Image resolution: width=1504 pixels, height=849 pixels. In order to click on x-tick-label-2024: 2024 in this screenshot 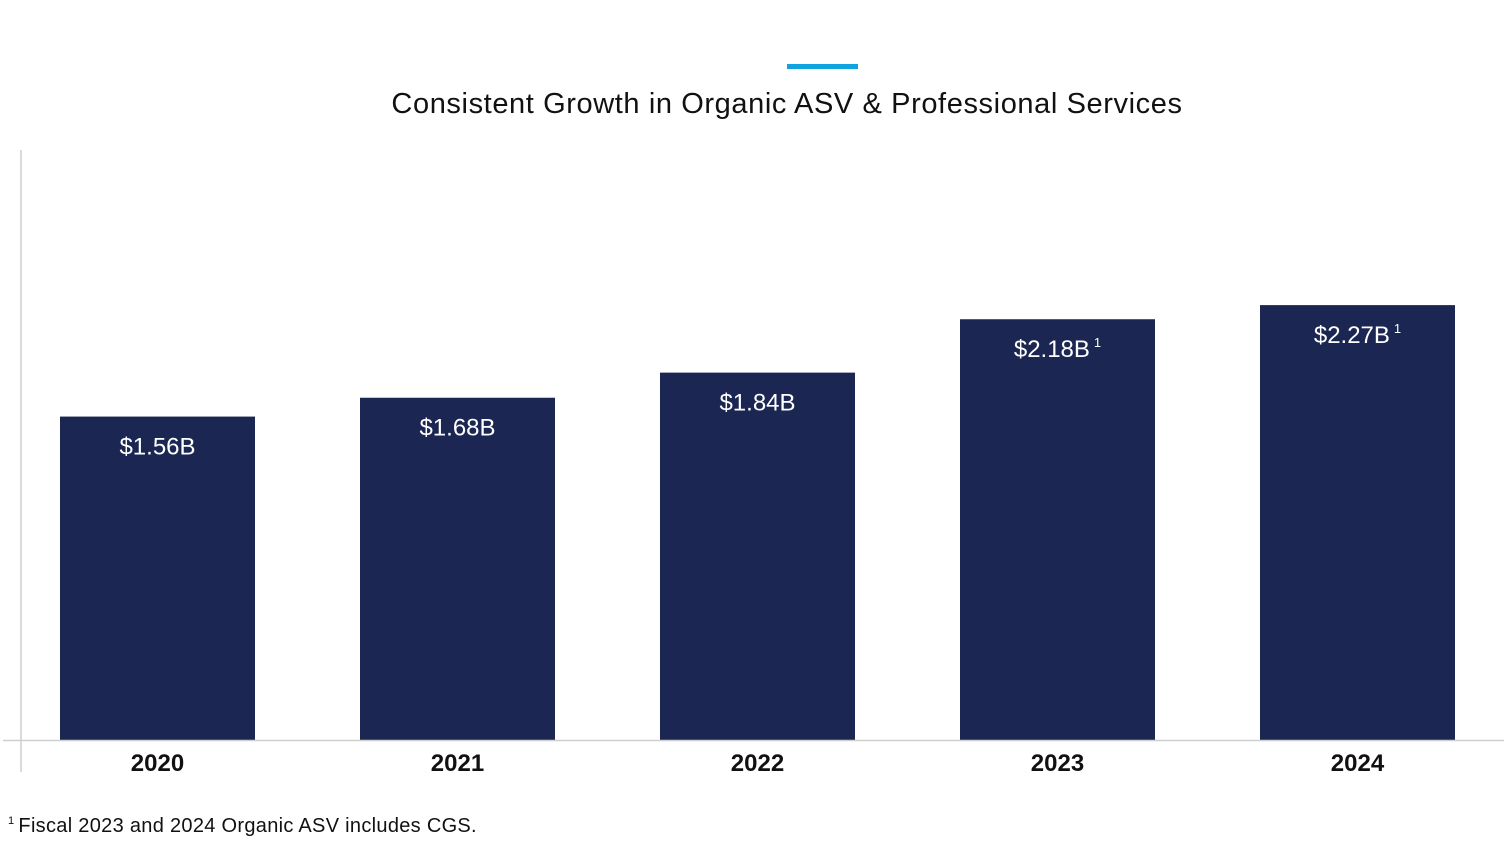, I will do `click(1358, 763)`.